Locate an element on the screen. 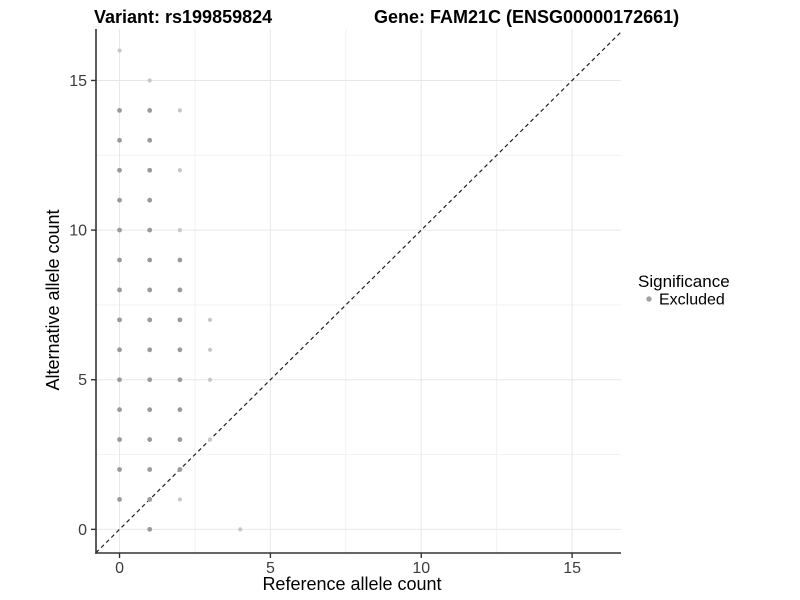 This screenshot has height=600, width=800. y-axis-label: Alternative allele count is located at coordinates (53, 299).